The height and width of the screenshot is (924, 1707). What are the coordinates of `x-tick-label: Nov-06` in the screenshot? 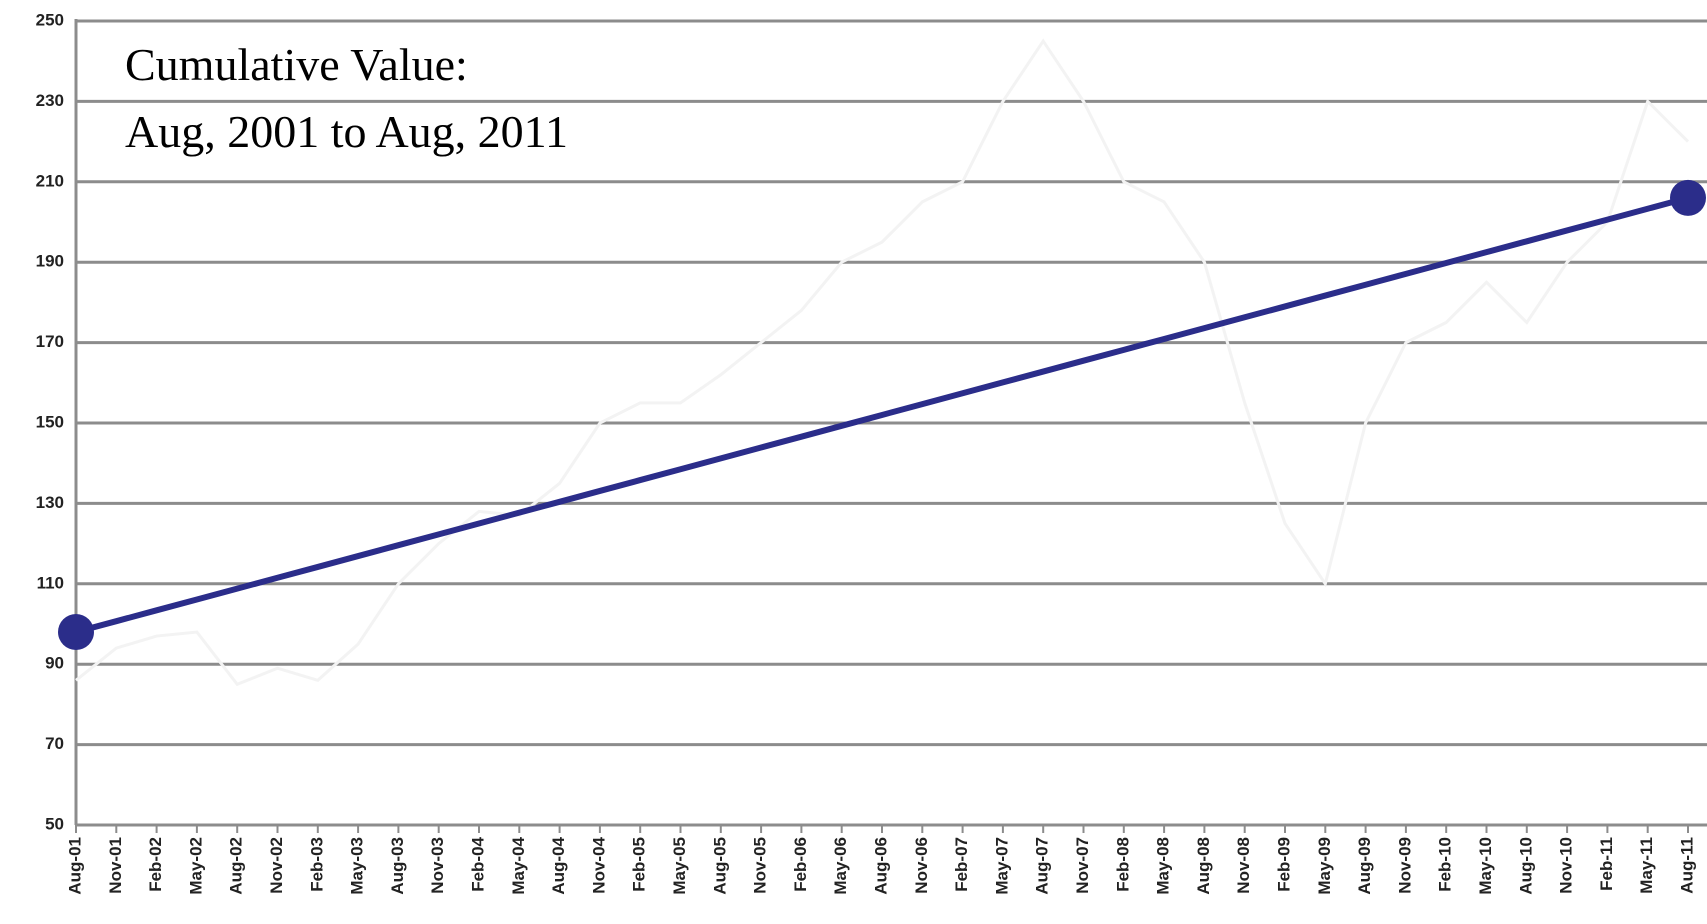 It's located at (921, 865).